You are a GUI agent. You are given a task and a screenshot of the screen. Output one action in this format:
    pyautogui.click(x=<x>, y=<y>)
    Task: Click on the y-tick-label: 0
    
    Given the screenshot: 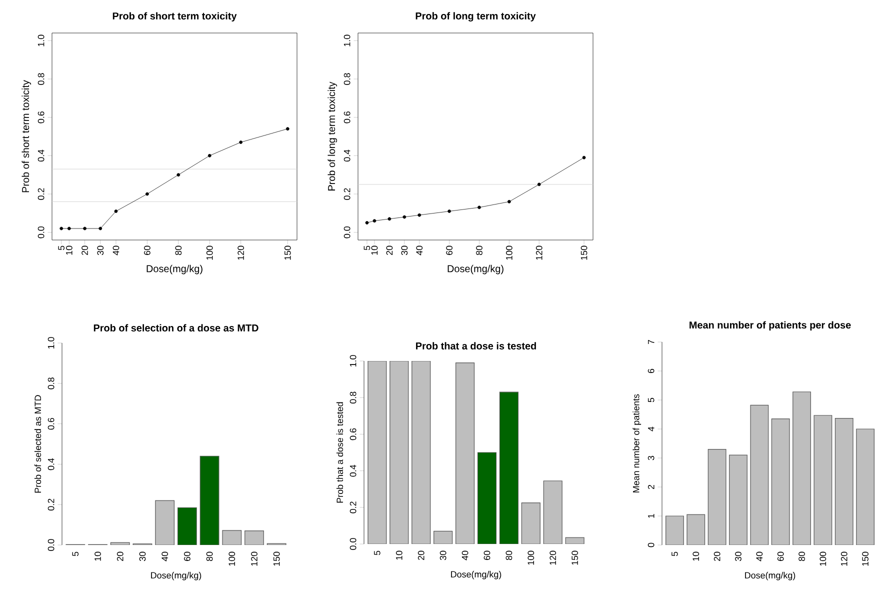 What is the action you would take?
    pyautogui.click(x=651, y=545)
    